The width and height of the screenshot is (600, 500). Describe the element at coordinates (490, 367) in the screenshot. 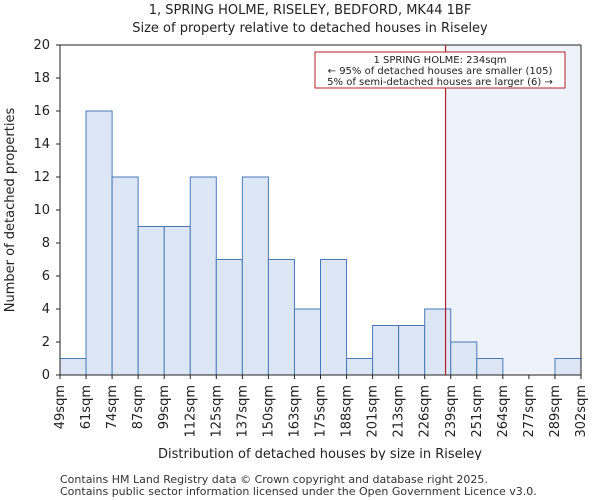

I see `bar-251sqm` at that location.